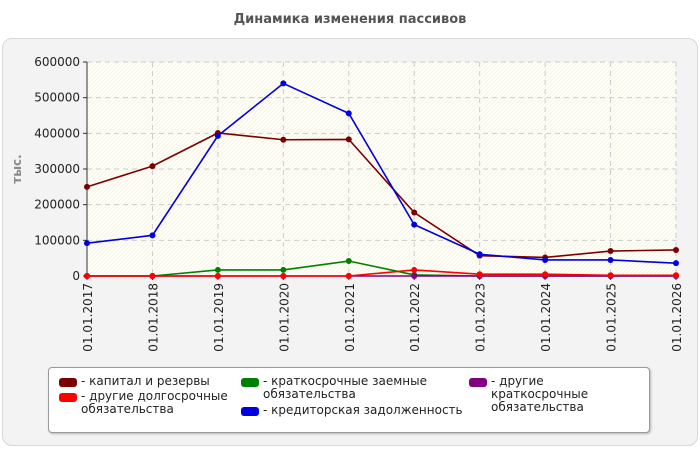 Image resolution: width=700 pixels, height=450 pixels. I want to click on legend-item: - другие краткосрочные обязательства, so click(556, 394).